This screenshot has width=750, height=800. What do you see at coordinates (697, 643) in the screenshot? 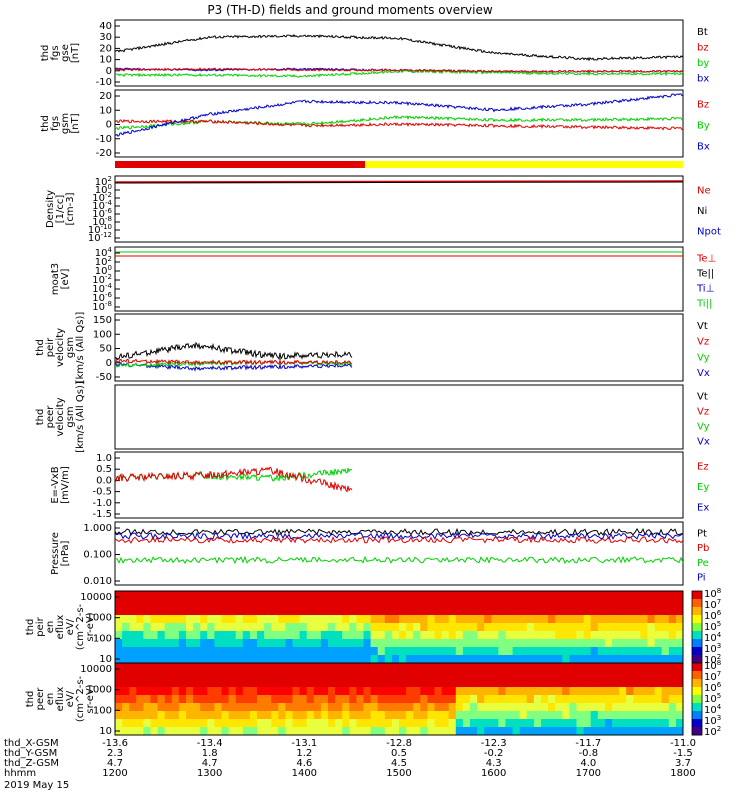
I see `colorbar-step` at bounding box center [697, 643].